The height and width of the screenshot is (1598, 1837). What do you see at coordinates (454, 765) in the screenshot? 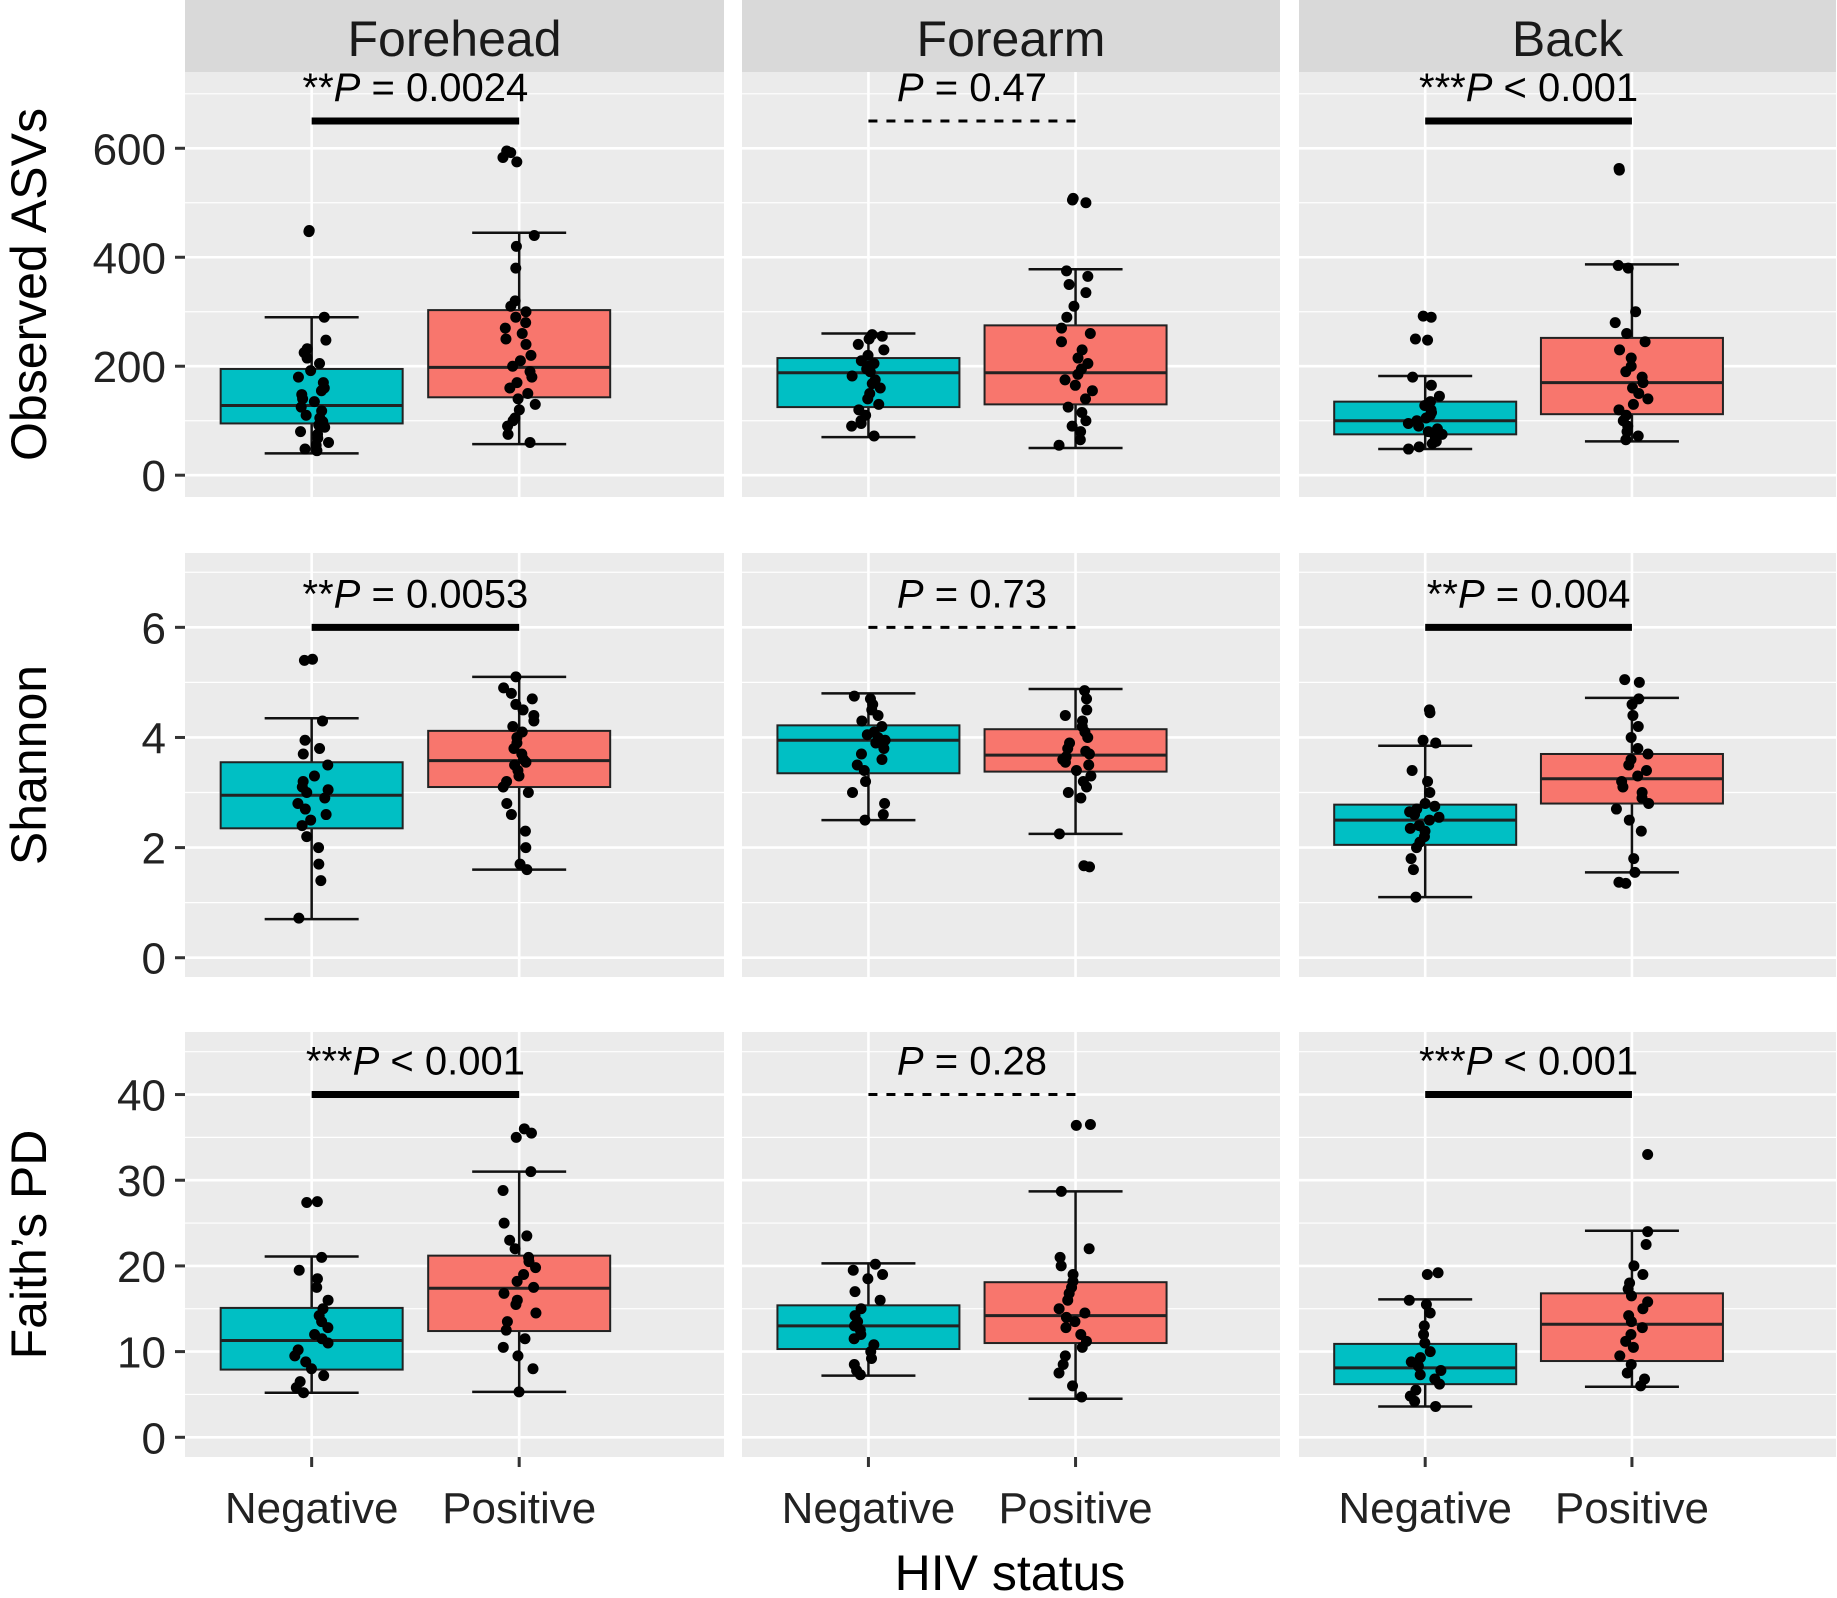
I see `panel-forehead-1: **P = 0.0053` at bounding box center [454, 765].